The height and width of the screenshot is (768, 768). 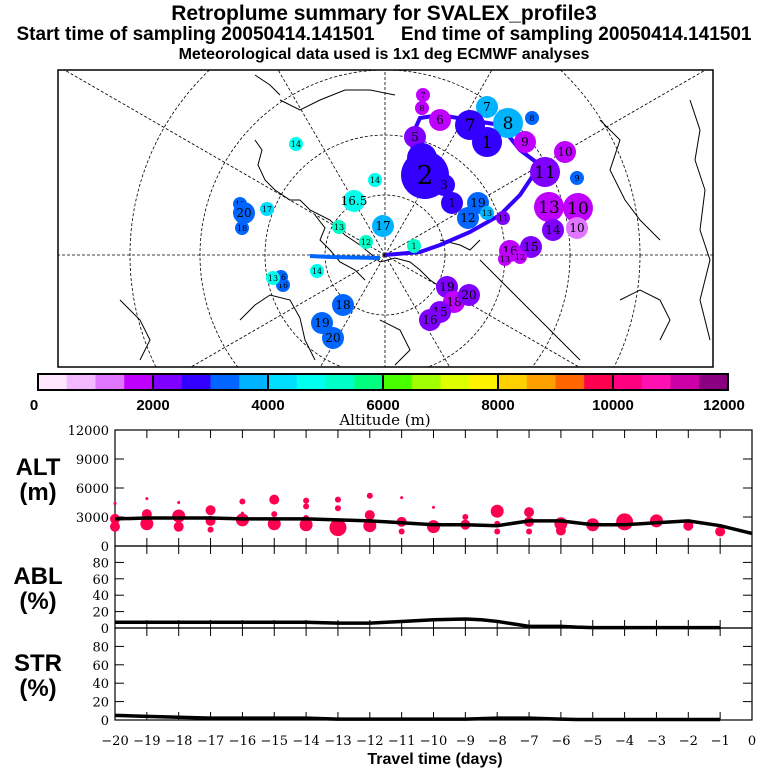 I want to click on x-tick-label: −12, so click(x=369, y=741).